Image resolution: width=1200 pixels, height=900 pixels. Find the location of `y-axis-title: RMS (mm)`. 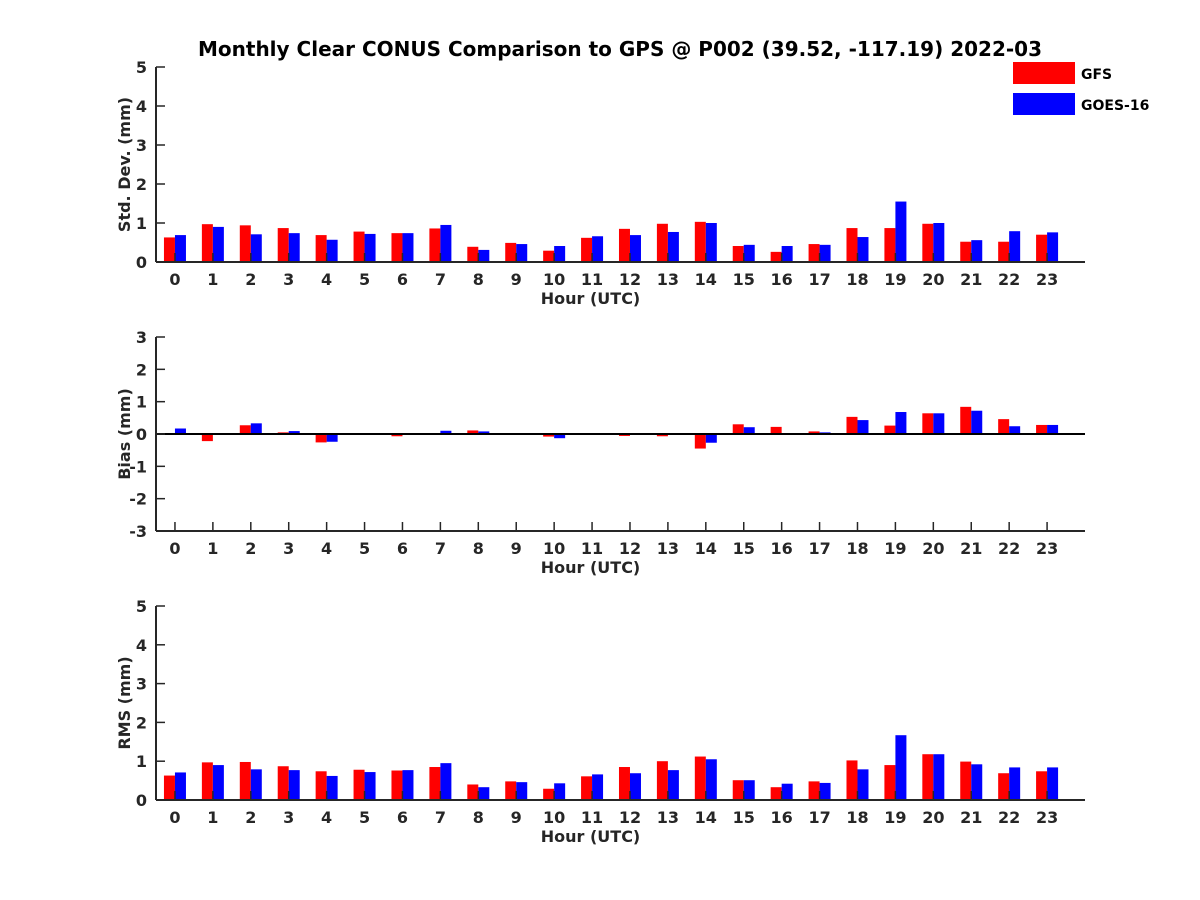

y-axis-title: RMS (mm) is located at coordinates (124, 702).